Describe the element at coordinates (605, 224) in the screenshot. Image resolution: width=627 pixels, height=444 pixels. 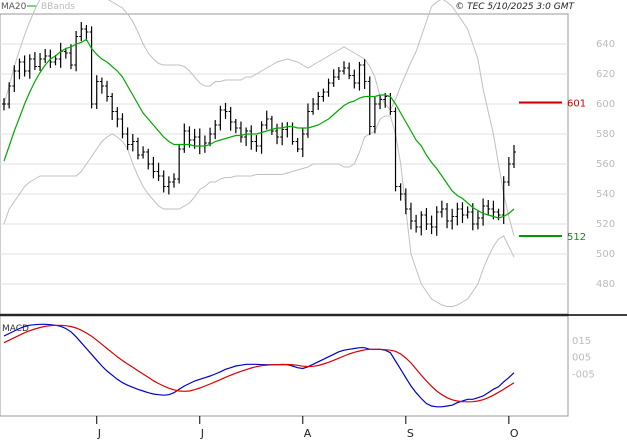
I see `price-tick-label: 520` at that location.